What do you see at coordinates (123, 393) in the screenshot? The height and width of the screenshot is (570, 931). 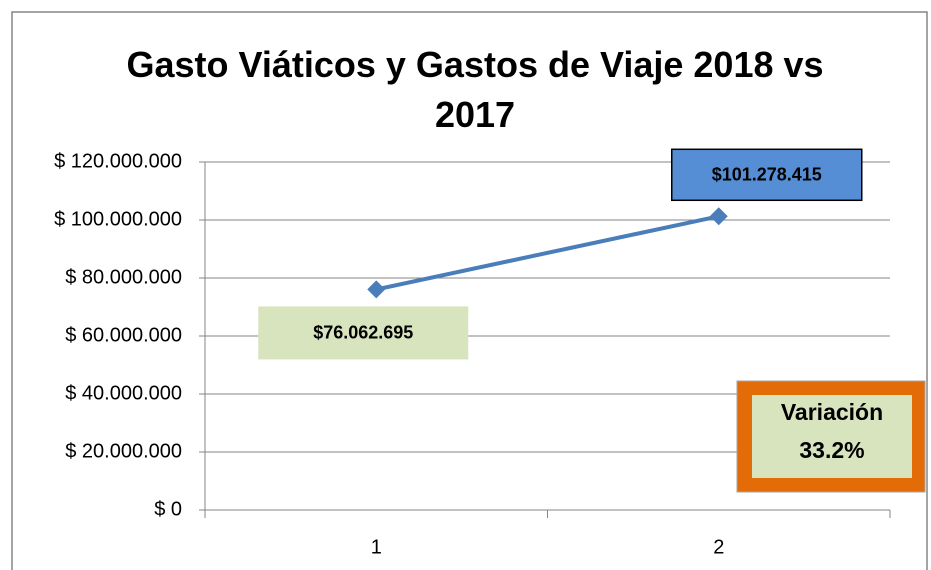 I see `y-tick-label: $ 40.000.000` at bounding box center [123, 393].